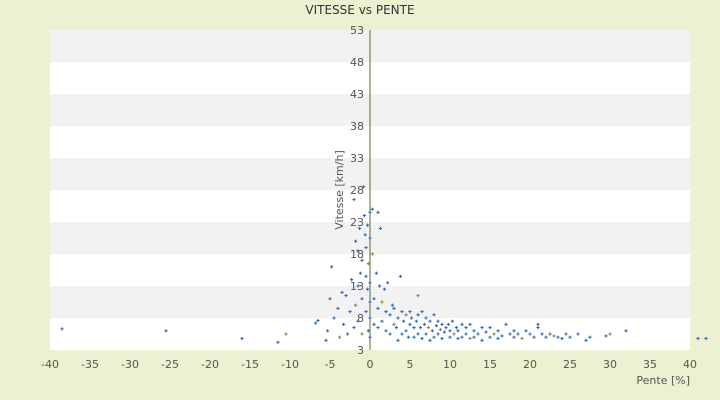  I want to click on x-tick-label: -35, so click(90, 364).